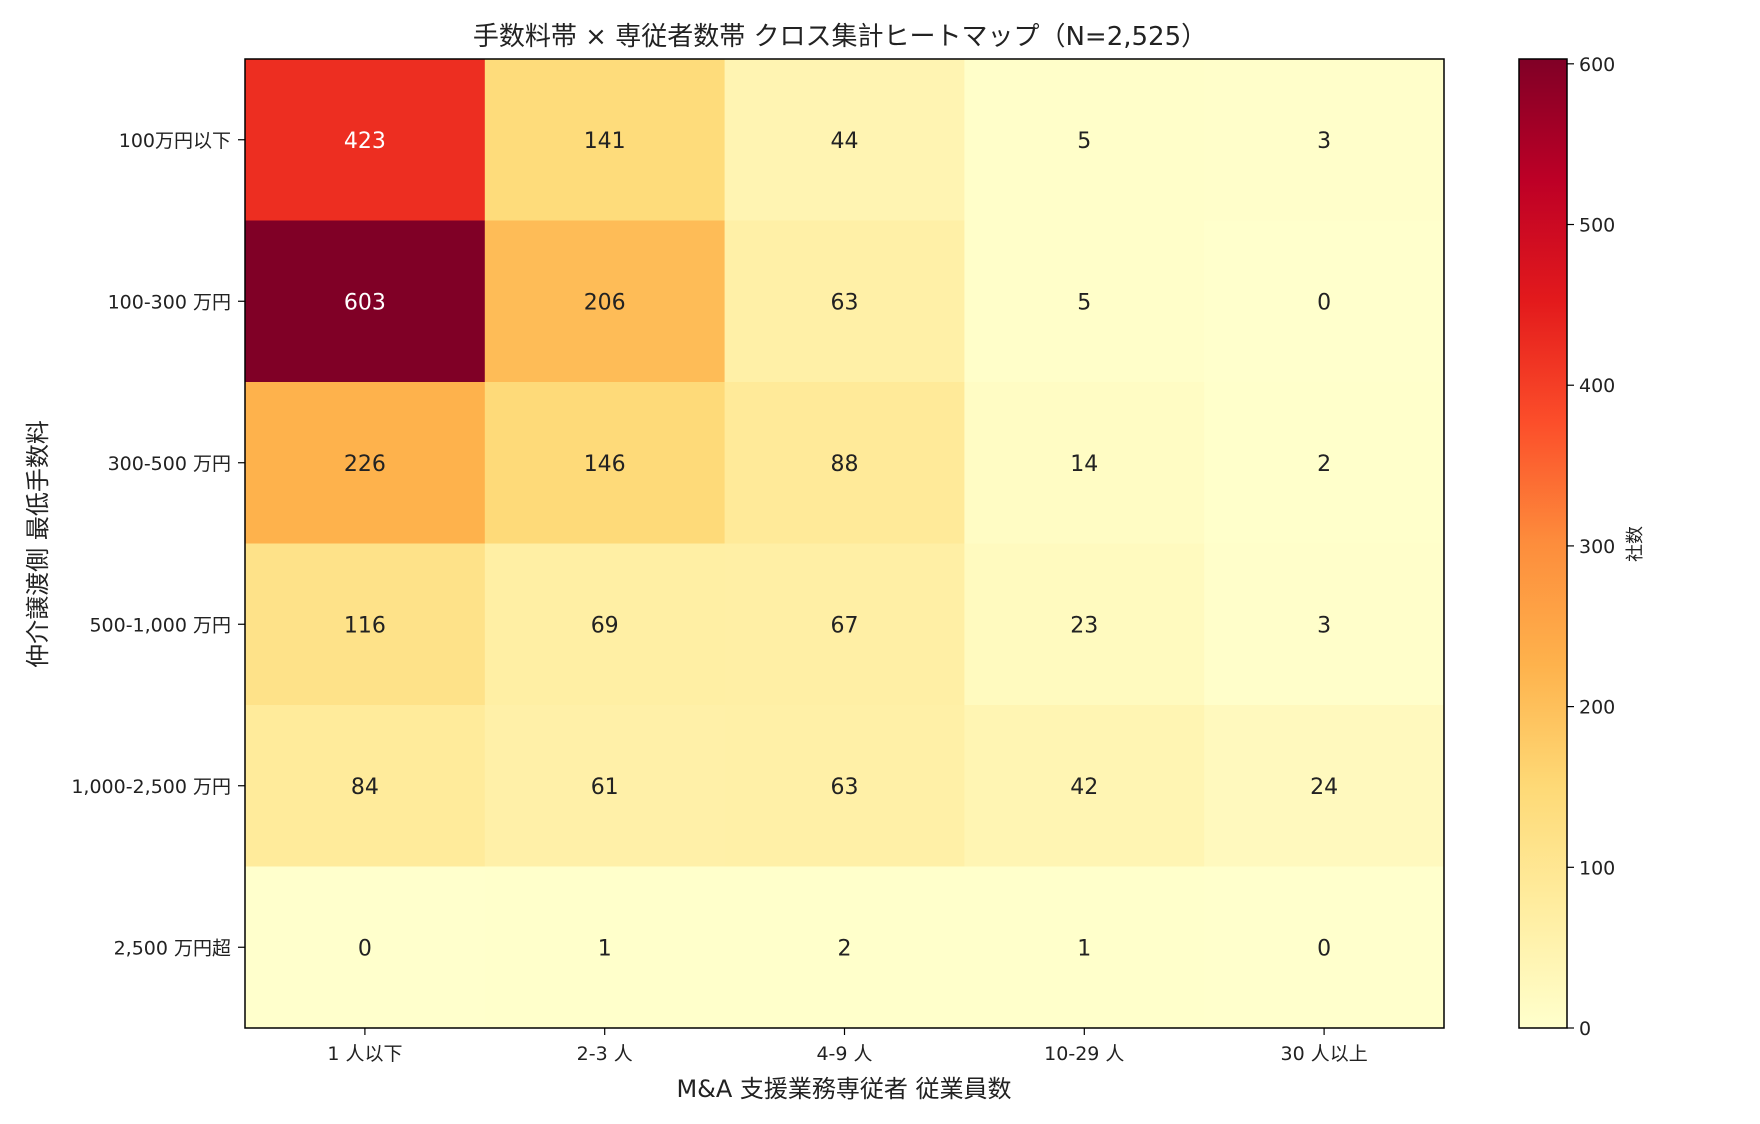  Describe the element at coordinates (1597, 708) in the screenshot. I see `colorbar-tick-label: 200` at that location.